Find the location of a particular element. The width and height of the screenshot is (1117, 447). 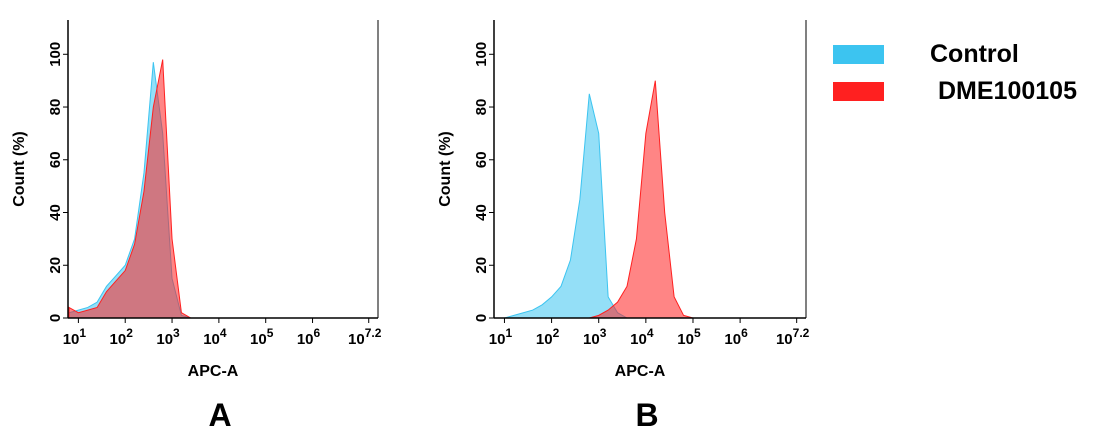

panel-label: B is located at coordinates (646, 415).